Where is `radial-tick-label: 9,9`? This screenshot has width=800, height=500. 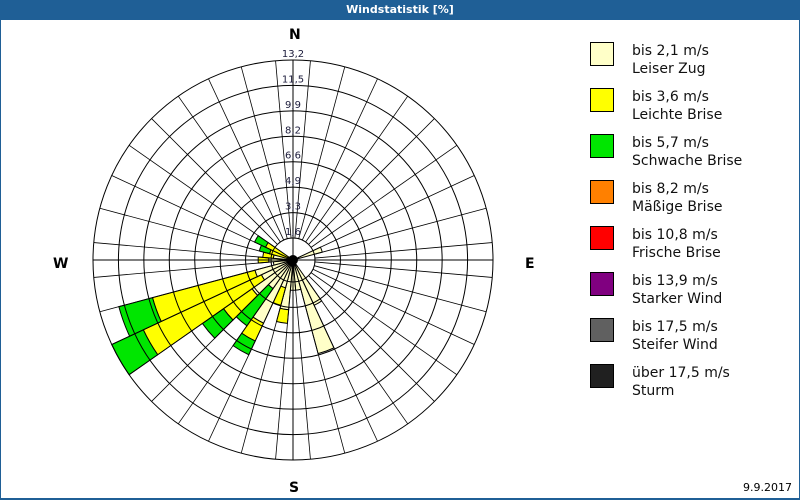
radial-tick-label: 9,9 is located at coordinates (293, 105).